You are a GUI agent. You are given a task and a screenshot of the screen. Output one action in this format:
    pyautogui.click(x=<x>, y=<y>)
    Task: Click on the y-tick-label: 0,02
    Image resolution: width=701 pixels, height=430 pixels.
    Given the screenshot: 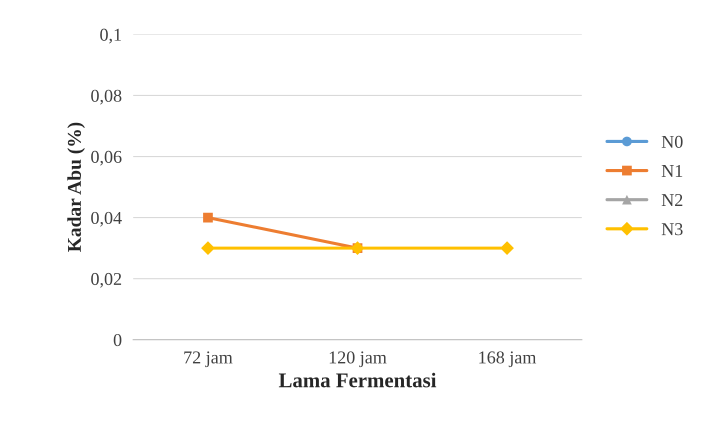 What is the action you would take?
    pyautogui.click(x=106, y=280)
    